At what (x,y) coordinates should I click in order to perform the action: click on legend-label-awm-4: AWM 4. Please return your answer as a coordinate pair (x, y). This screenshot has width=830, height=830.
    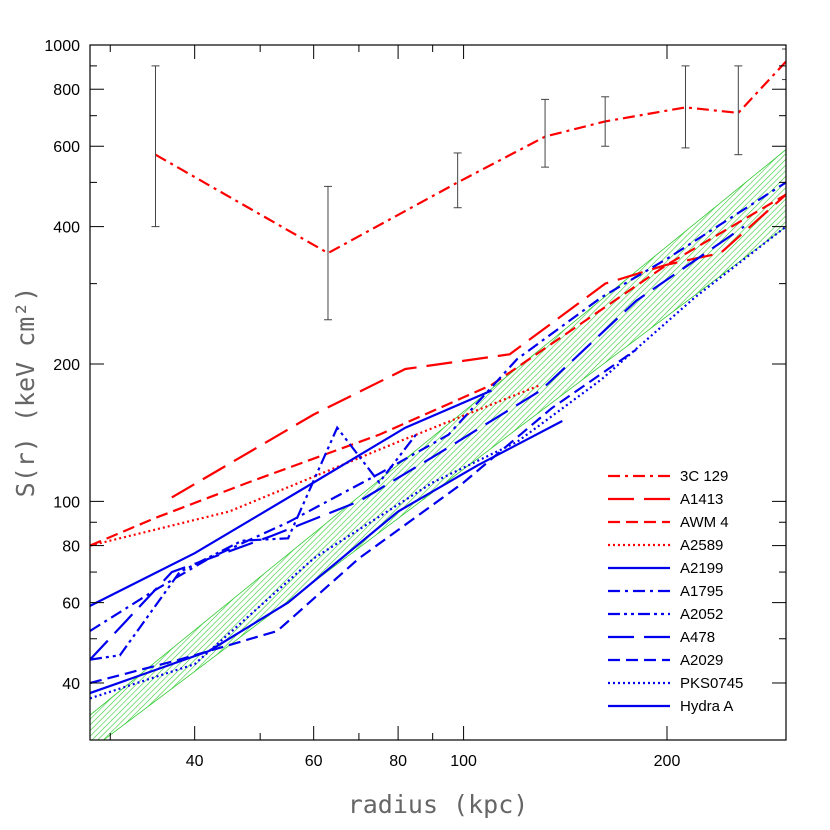
    Looking at the image, I should click on (704, 522).